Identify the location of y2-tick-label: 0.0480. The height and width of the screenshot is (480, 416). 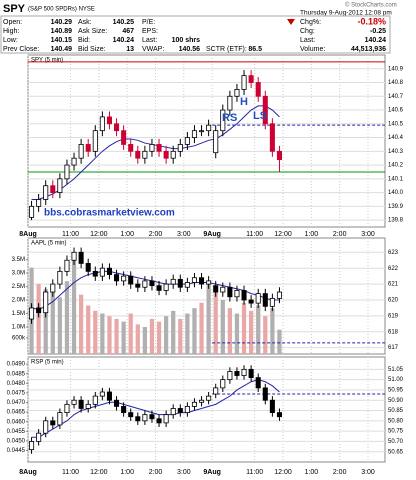
(16, 384).